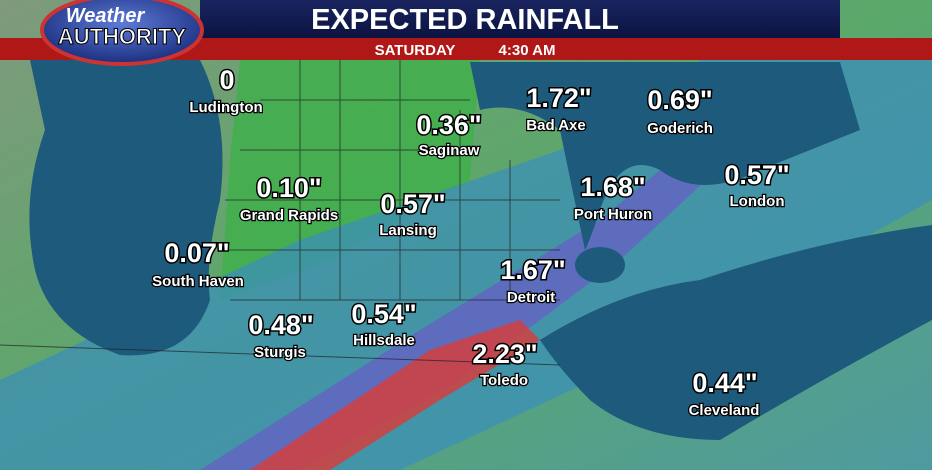  Describe the element at coordinates (613, 214) in the screenshot. I see `city-name: Port Huron` at that location.